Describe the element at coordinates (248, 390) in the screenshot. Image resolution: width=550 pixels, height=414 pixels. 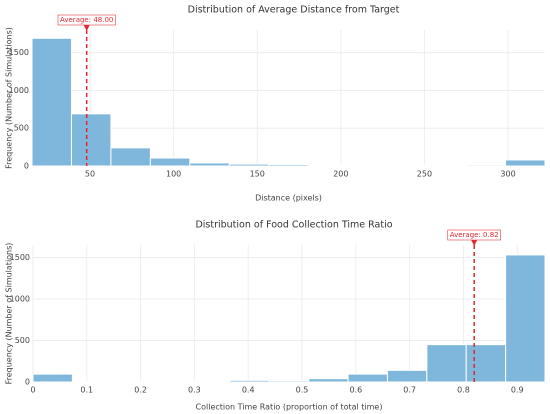
I see `x-tick-label: 0.4` at that location.